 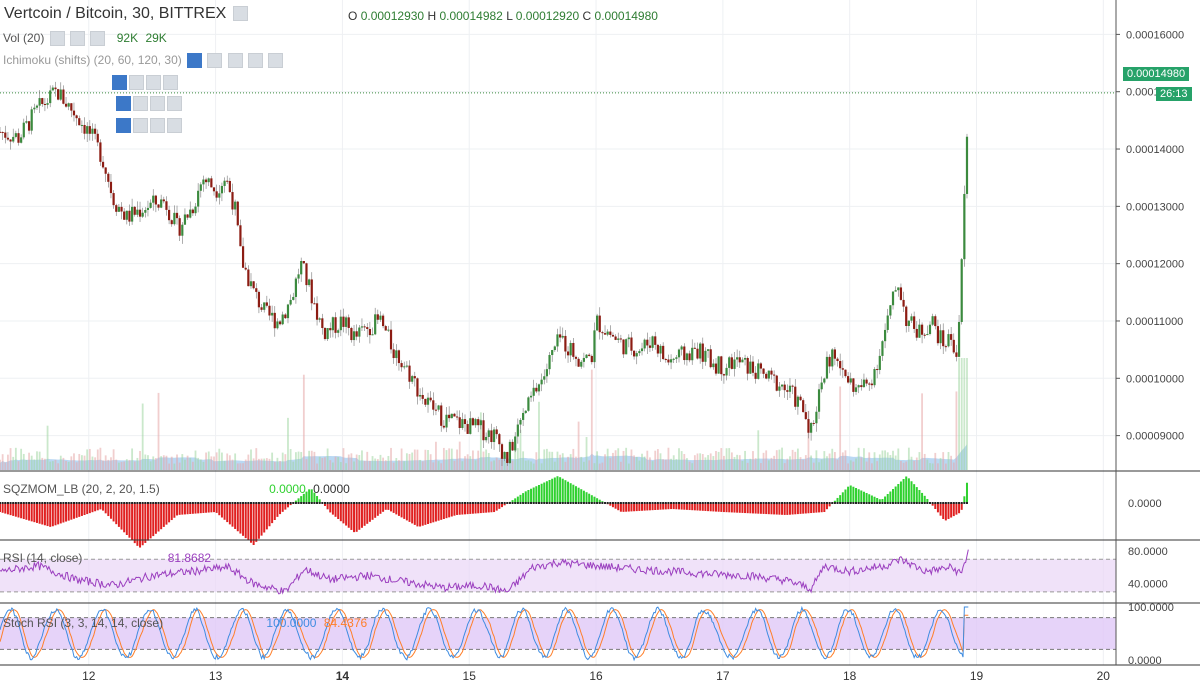 I want to click on vol-close-icon, so click(x=98, y=39).